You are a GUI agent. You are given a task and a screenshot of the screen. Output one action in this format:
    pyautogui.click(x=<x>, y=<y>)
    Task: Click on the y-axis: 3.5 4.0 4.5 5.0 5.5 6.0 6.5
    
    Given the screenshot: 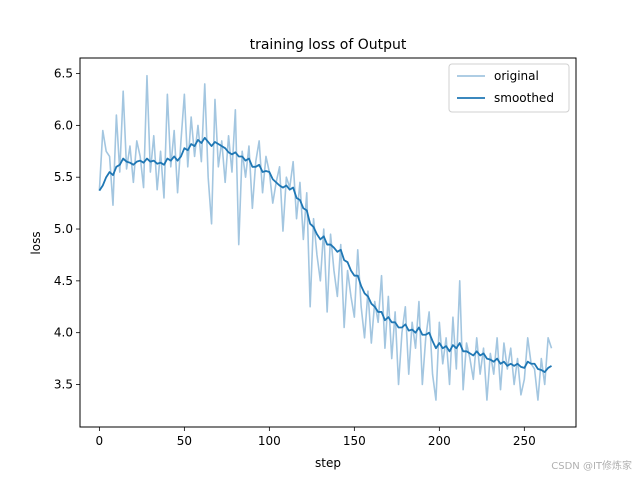 What is the action you would take?
    pyautogui.click(x=67, y=229)
    